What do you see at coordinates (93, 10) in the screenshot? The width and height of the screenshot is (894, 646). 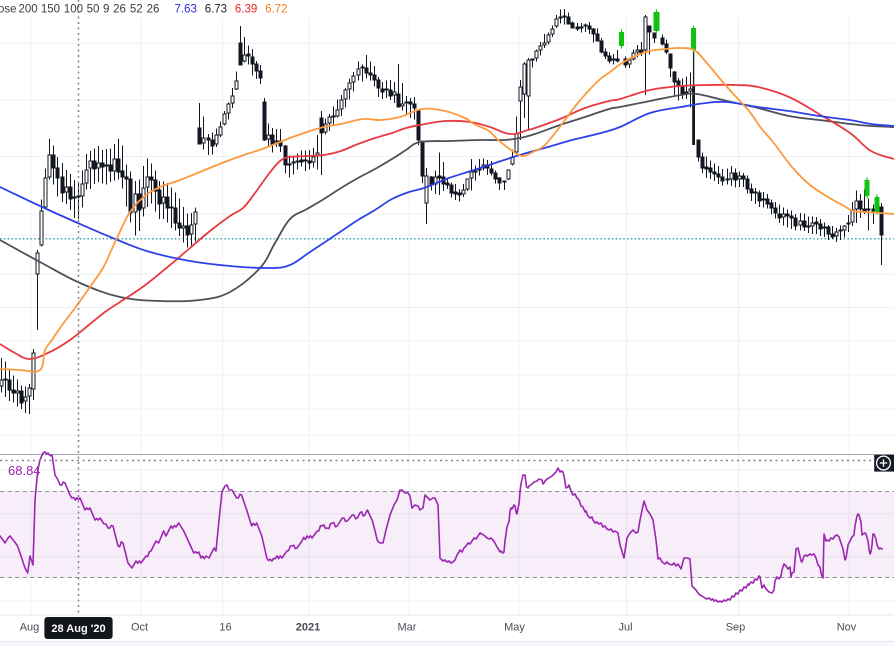 I see `svg-text: 50` at bounding box center [93, 10].